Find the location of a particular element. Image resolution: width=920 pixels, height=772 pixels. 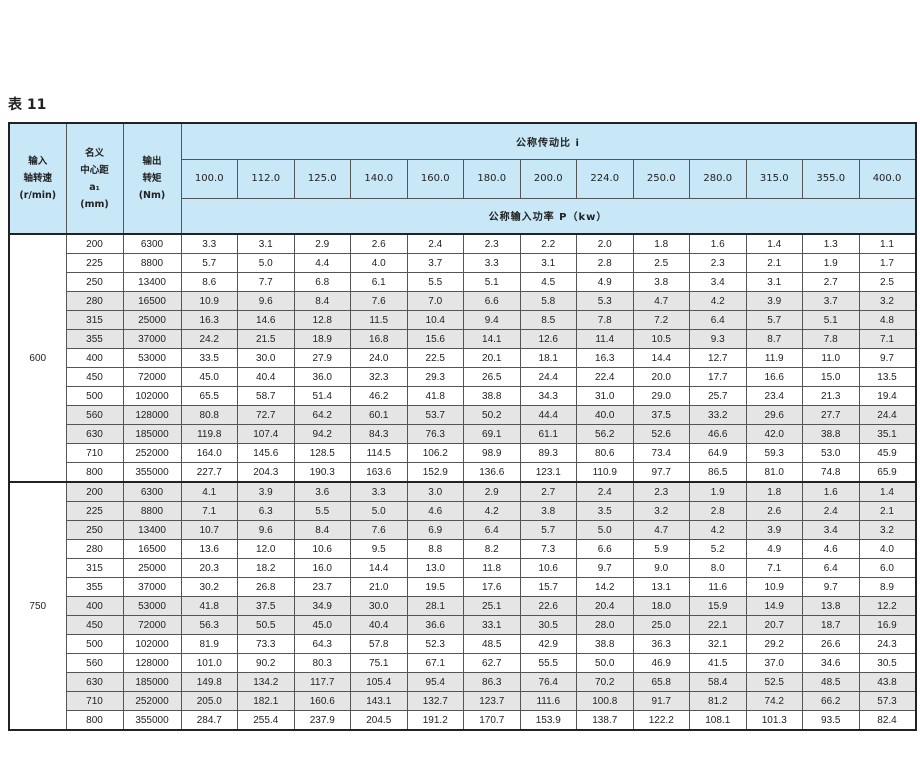

power-cell: 3.6 is located at coordinates (322, 491).